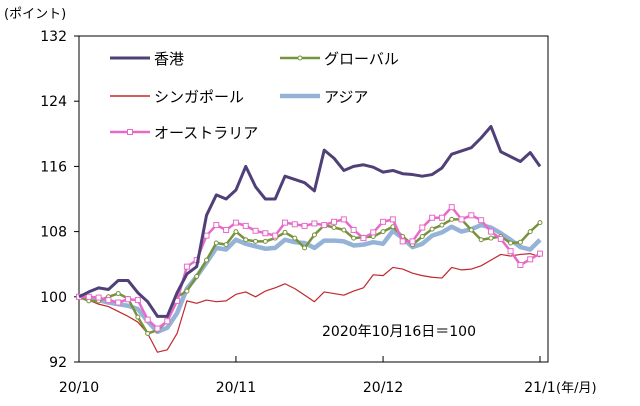  I want to click on x-tick-label: 20/11, so click(236, 388).